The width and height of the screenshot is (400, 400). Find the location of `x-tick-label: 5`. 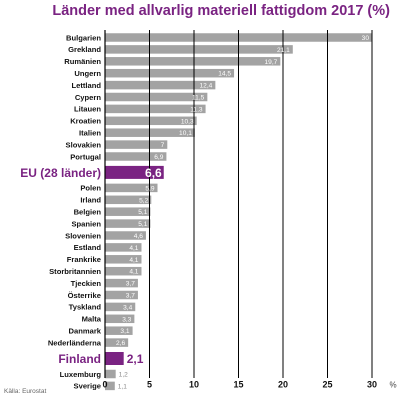

x-tick-label: 5 is located at coordinates (149, 385).